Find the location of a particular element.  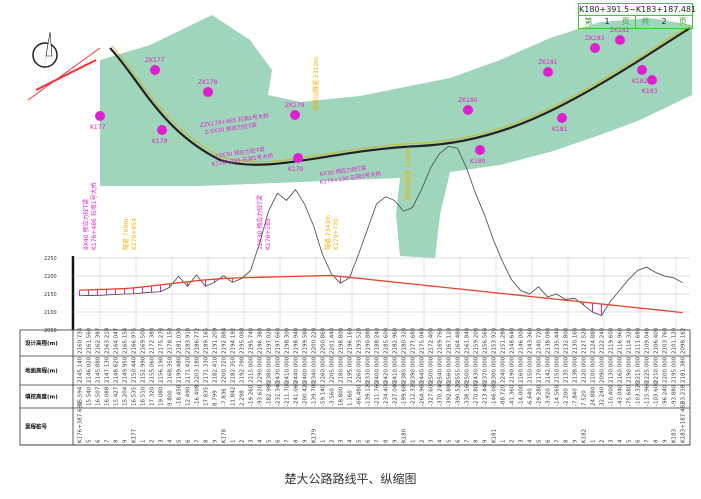

table-cell: 2175.270 is located at coordinates (162, 340).